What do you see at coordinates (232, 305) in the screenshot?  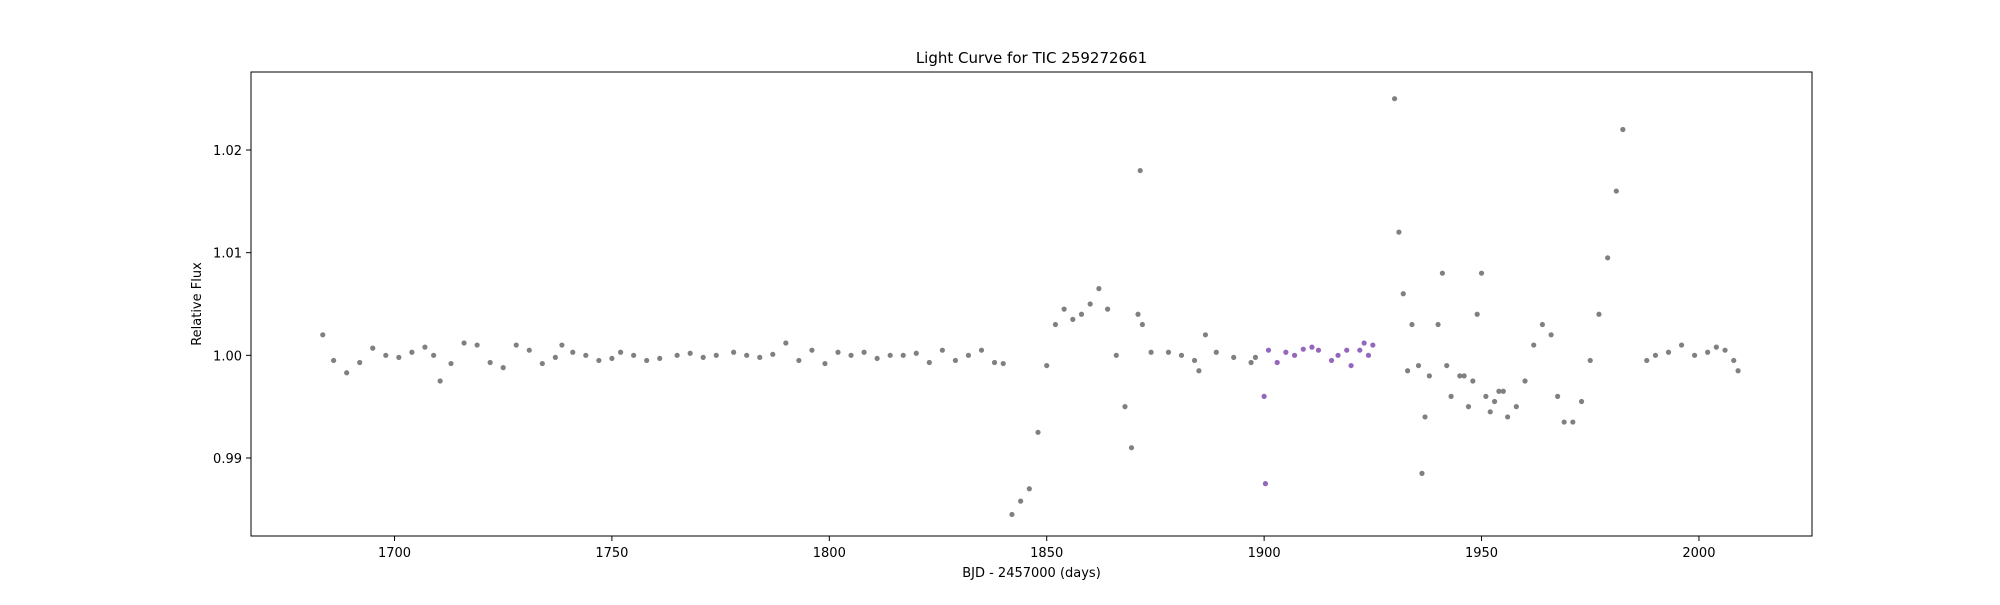 I see `y-axis-ticks: 0.99 1.00 1.01 1.02` at bounding box center [232, 305].